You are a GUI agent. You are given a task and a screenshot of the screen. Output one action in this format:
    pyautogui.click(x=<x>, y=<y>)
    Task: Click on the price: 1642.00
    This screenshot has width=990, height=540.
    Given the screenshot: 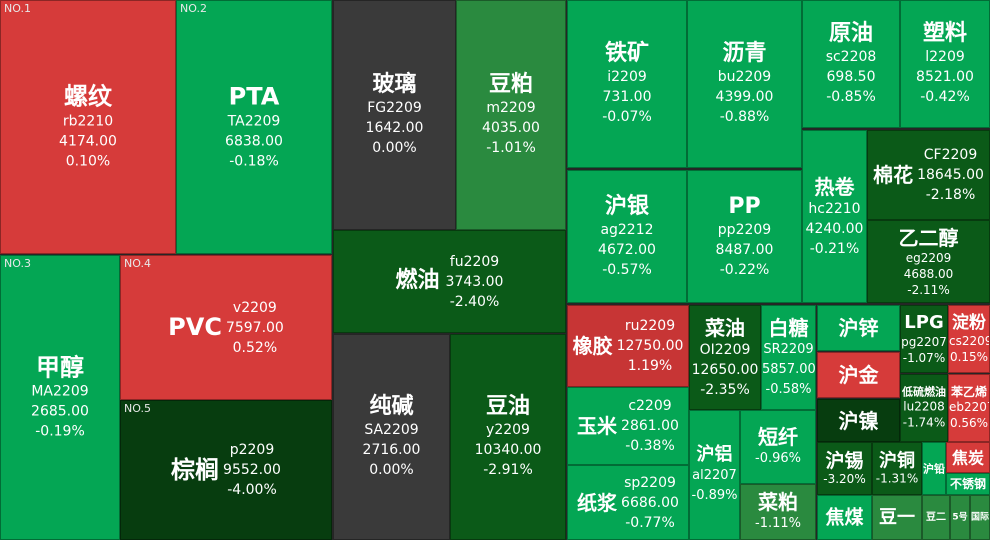 What is the action you would take?
    pyautogui.click(x=394, y=128)
    